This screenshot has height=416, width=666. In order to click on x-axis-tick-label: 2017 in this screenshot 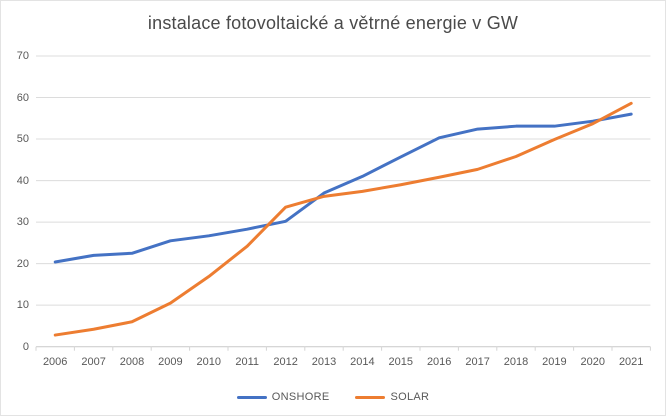, I will do `click(477, 362)`.